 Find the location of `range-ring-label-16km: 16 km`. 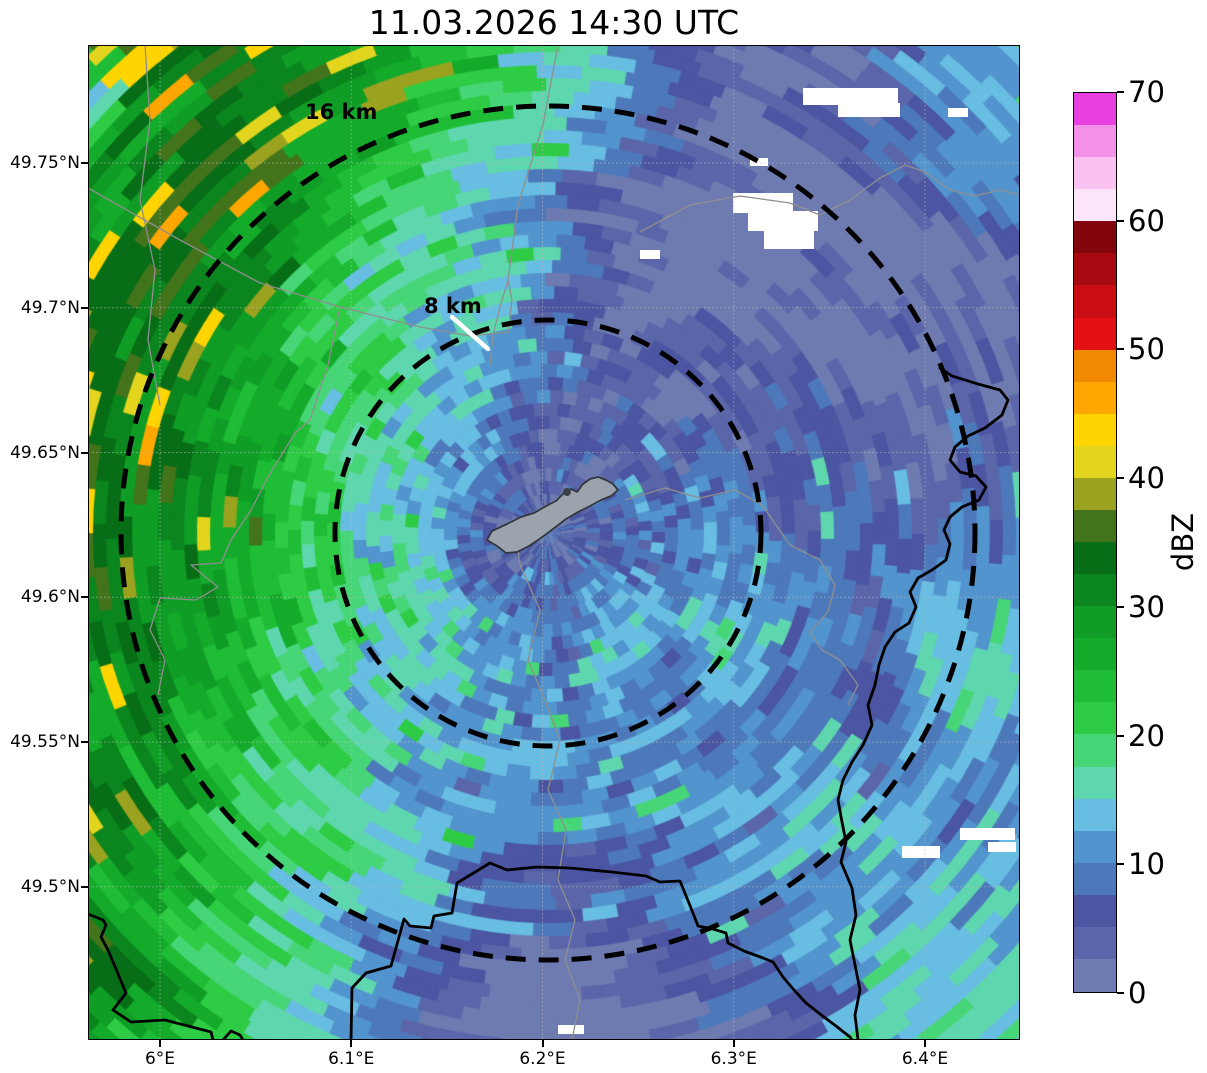

range-ring-label-16km: 16 km is located at coordinates (341, 112).